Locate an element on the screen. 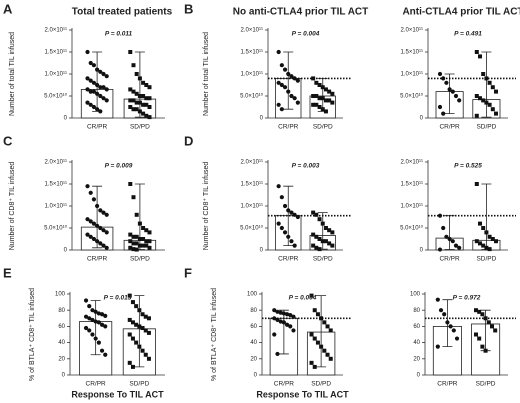  y-tick-label: 1.5×10¹¹ is located at coordinates (251, 185).